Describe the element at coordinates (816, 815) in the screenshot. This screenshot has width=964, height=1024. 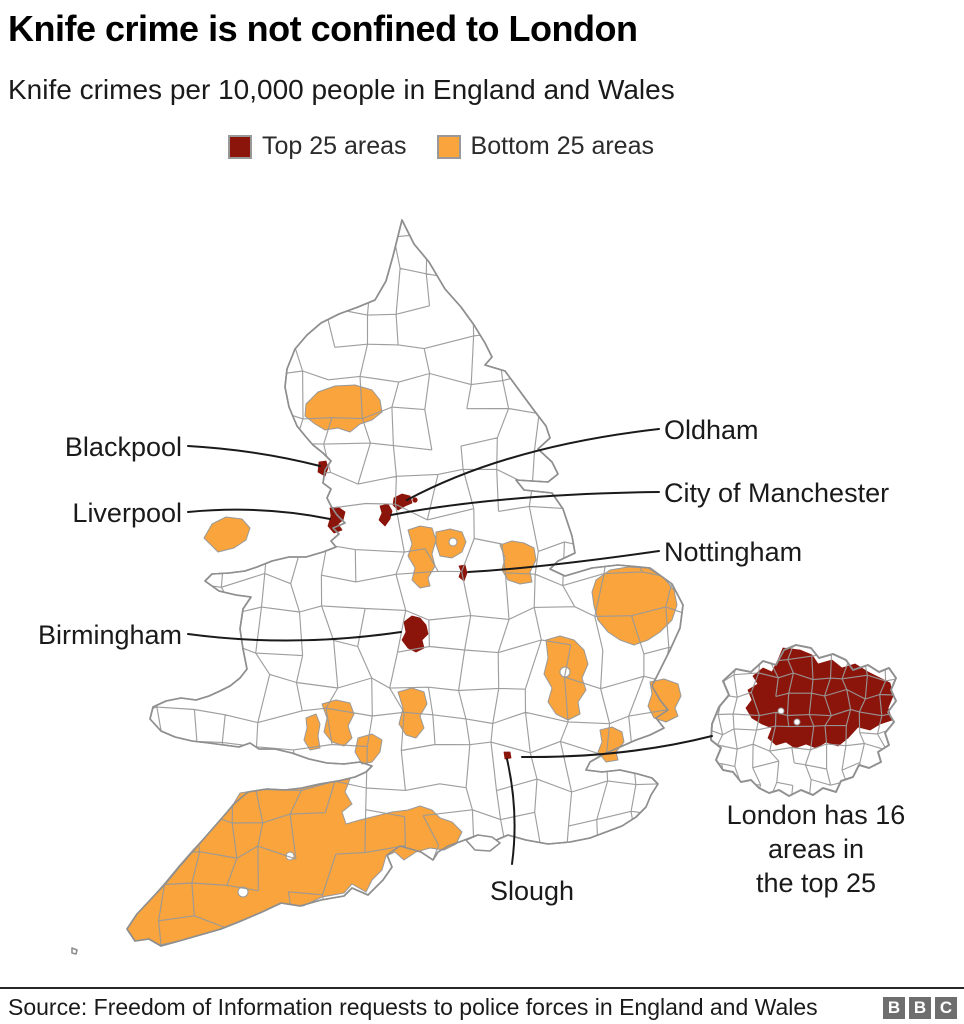
I see `inset-caption-line1: London has 16` at that location.